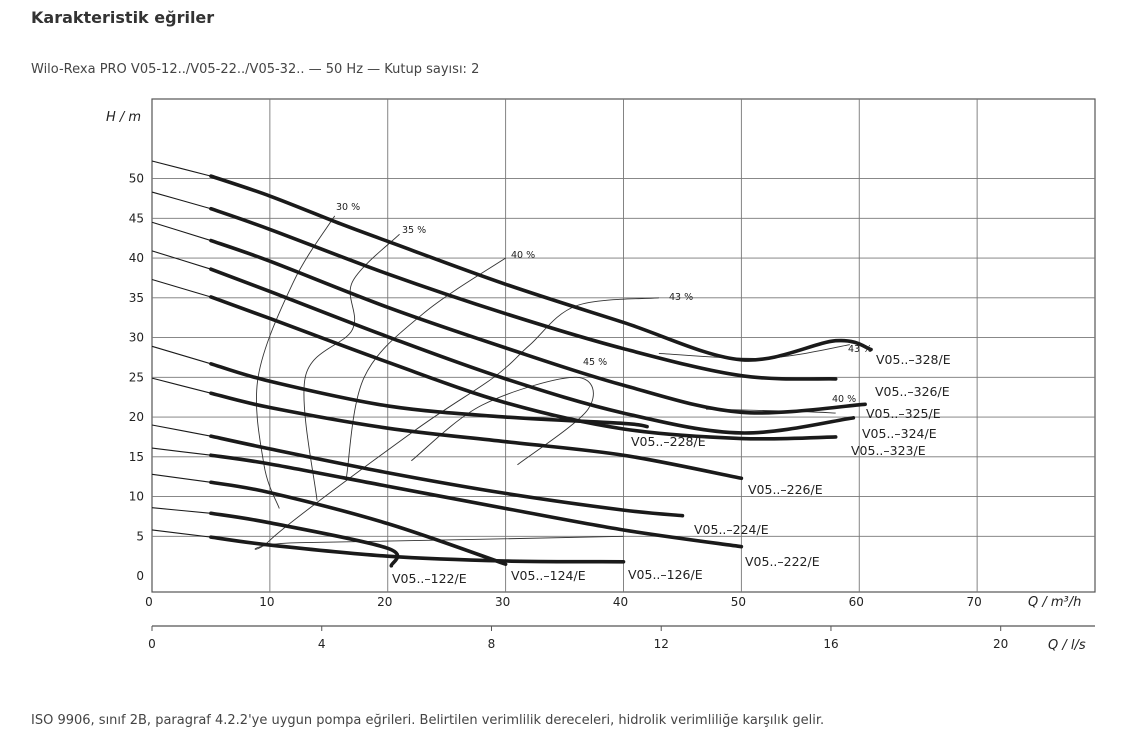 The image size is (1137, 750). I want to click on curve-label: V05..–122/E, so click(429, 578).